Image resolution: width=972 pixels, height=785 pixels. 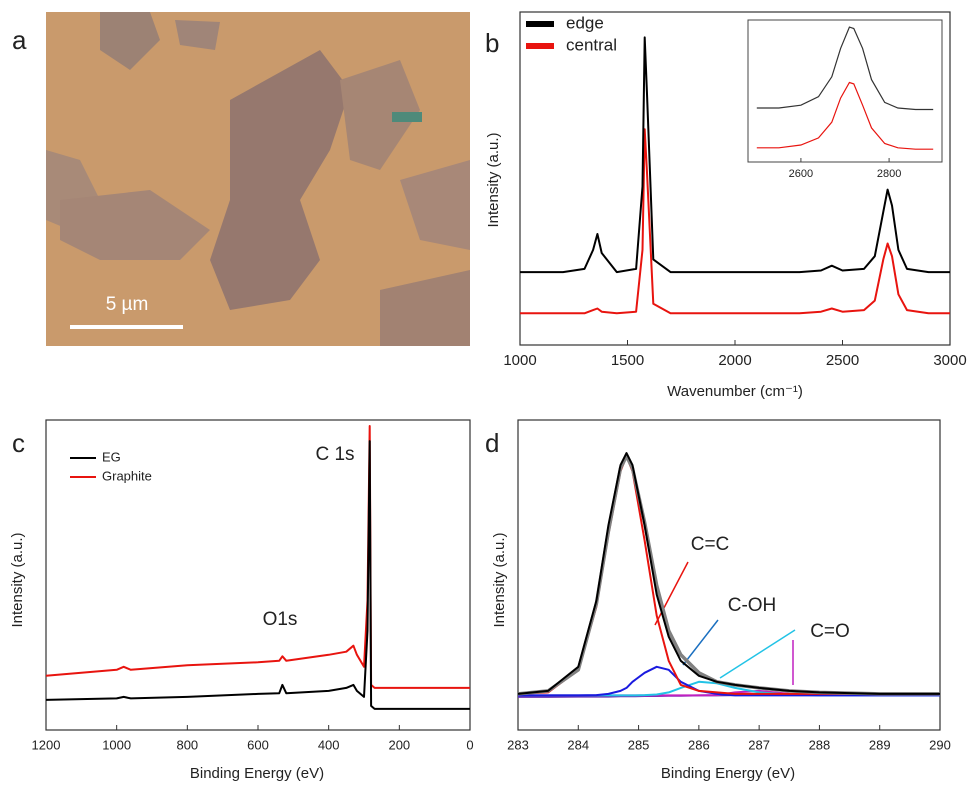 What do you see at coordinates (258, 744) in the screenshot?
I see `x-tick-label: 600` at bounding box center [258, 744].